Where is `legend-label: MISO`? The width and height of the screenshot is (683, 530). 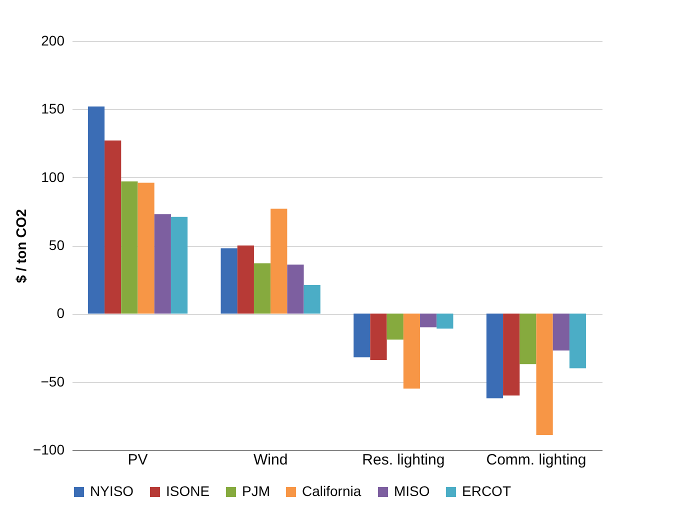
legend-label: MISO is located at coordinates (412, 491).